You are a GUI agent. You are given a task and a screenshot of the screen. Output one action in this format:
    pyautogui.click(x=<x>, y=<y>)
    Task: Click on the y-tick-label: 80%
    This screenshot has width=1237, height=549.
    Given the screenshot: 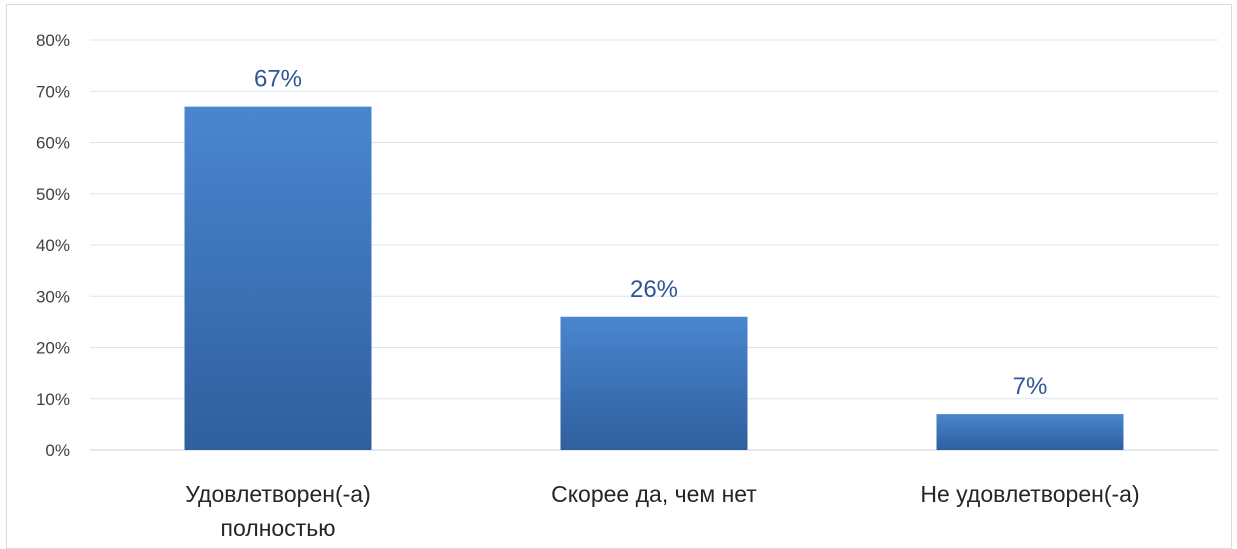 What is the action you would take?
    pyautogui.click(x=53, y=40)
    